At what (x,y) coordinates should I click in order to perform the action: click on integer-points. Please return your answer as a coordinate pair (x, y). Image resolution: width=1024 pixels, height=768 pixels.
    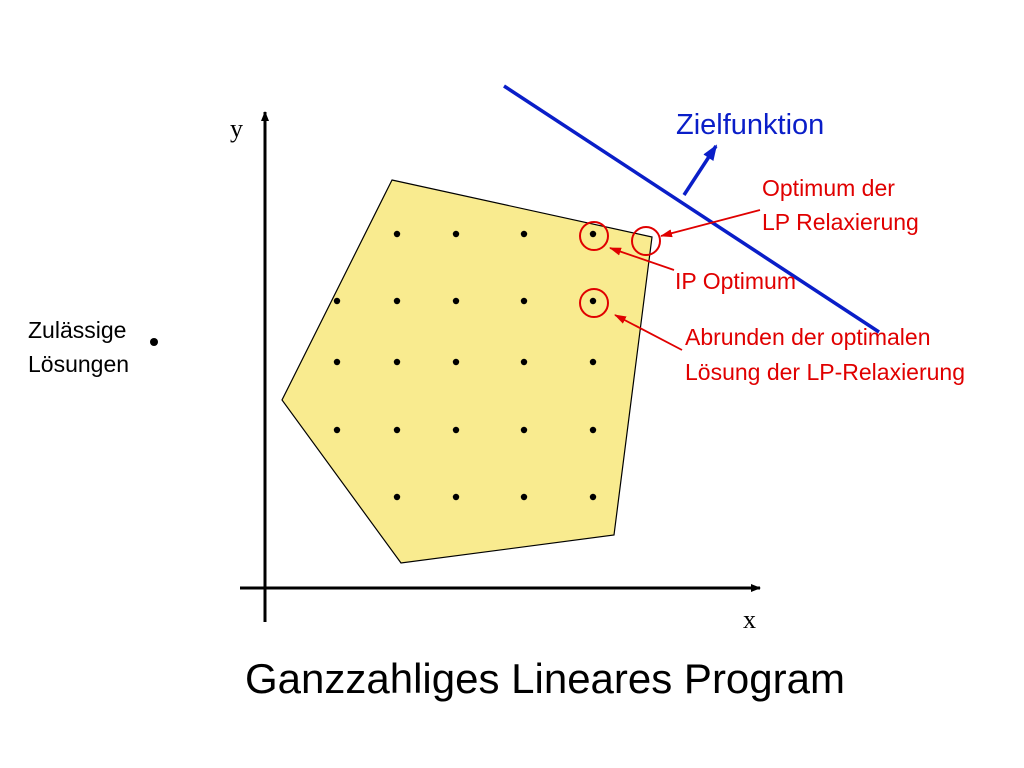
    Looking at the image, I should click on (465, 365).